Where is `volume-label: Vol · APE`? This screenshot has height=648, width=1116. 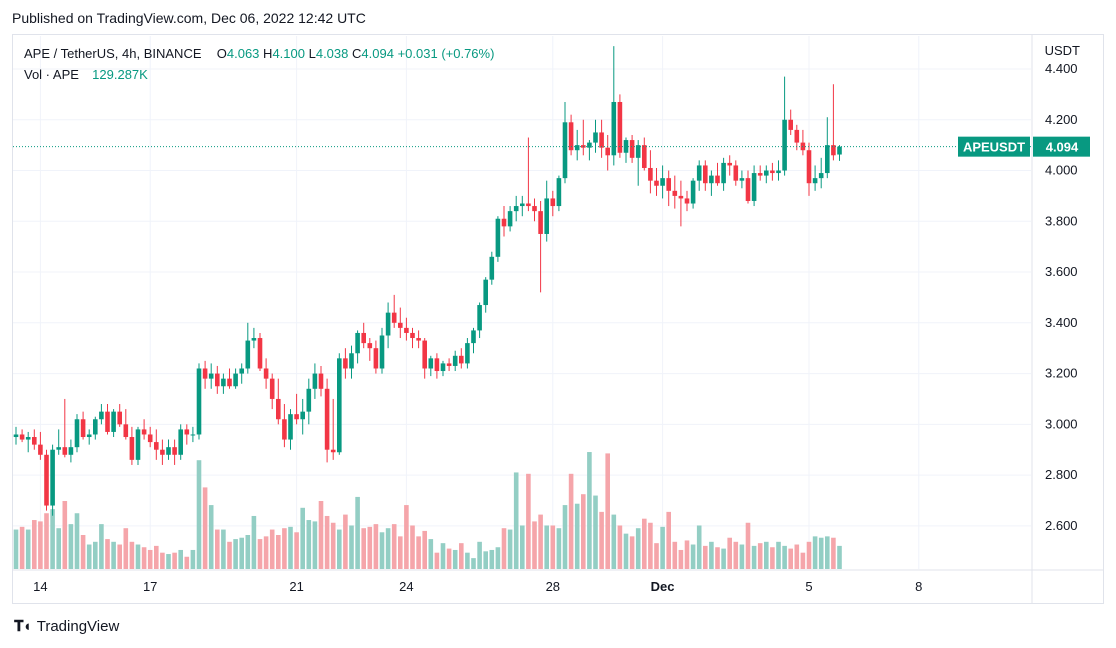
volume-label: Vol · APE is located at coordinates (51, 74).